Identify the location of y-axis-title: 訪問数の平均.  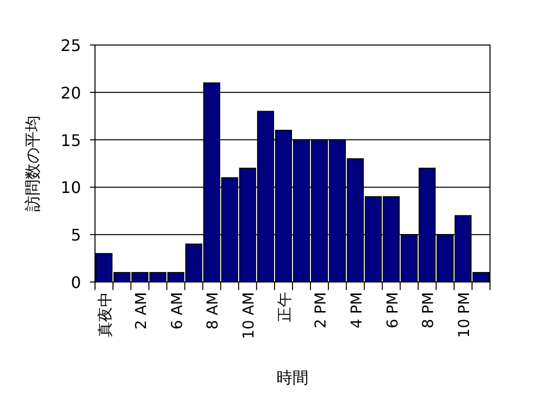
(32, 164).